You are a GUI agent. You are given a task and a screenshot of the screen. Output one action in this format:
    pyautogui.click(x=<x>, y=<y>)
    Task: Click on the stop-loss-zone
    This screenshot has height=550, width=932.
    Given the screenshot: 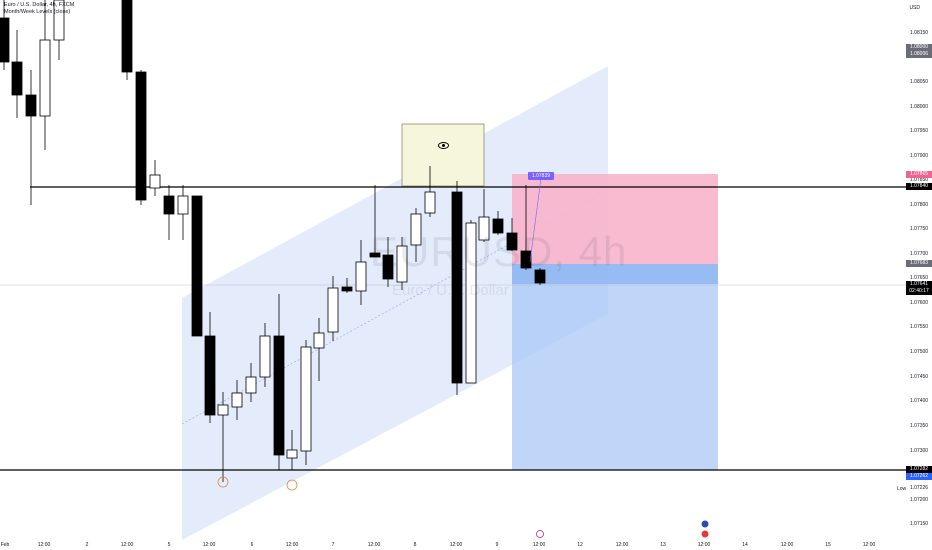 What is the action you would take?
    pyautogui.click(x=615, y=219)
    